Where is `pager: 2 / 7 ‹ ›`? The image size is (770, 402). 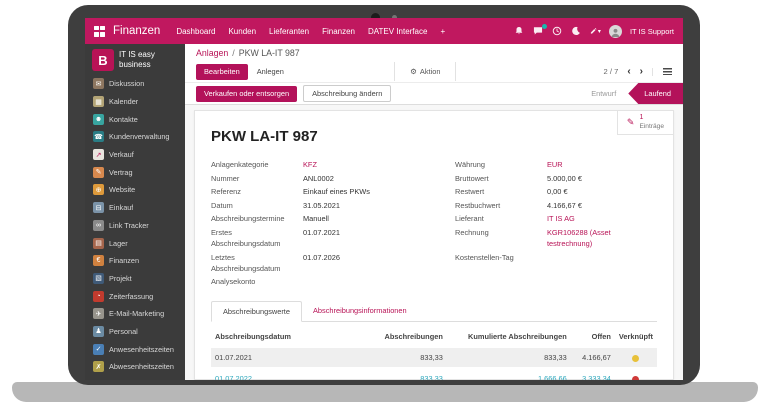 pager: 2 / 7 ‹ › is located at coordinates (637, 71).